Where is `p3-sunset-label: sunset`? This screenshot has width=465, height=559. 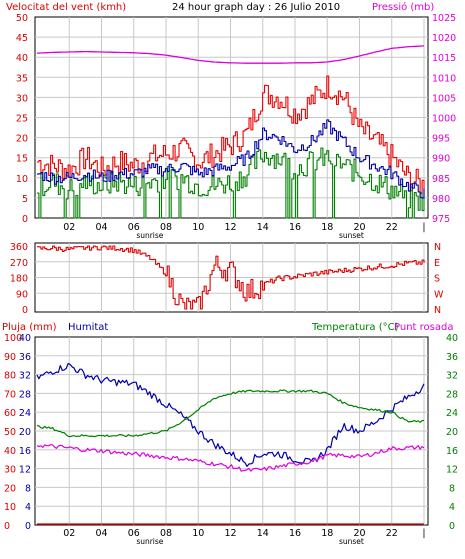
p3-sunset-label: sunset is located at coordinates (351, 541).